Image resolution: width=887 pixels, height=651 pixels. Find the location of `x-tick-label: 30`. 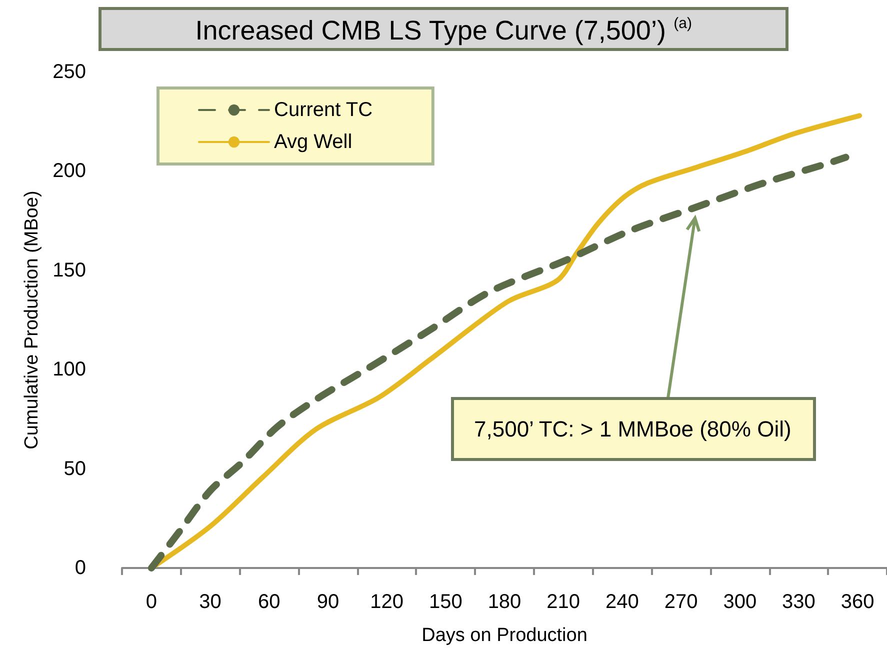

x-tick-label: 30 is located at coordinates (210, 602).